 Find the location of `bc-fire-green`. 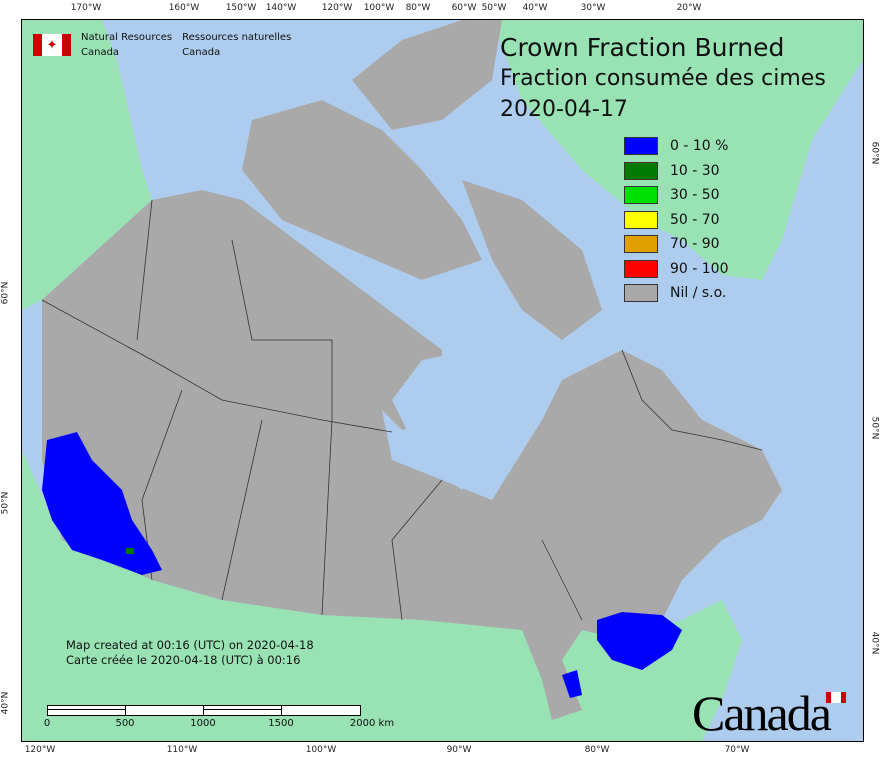

bc-fire-green is located at coordinates (130, 551).